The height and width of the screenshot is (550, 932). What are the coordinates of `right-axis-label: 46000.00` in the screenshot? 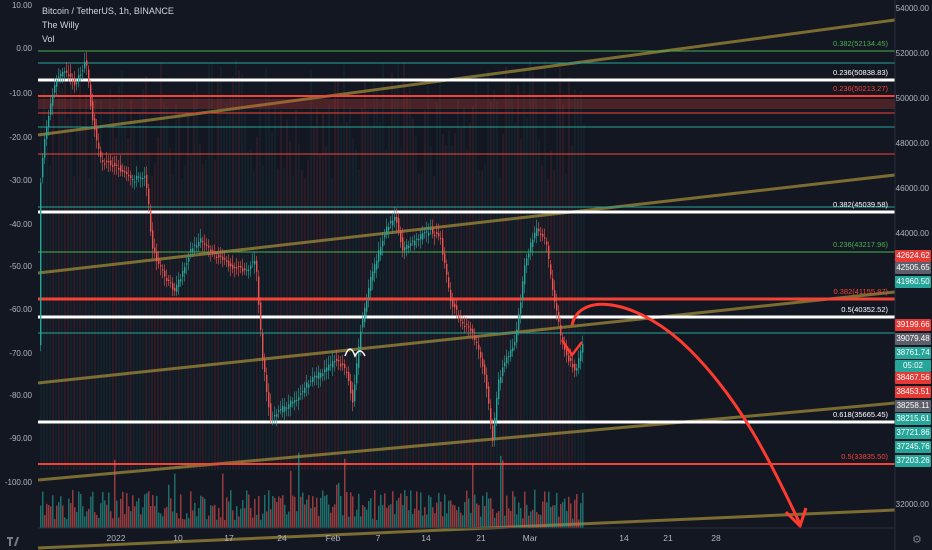 It's located at (913, 188).